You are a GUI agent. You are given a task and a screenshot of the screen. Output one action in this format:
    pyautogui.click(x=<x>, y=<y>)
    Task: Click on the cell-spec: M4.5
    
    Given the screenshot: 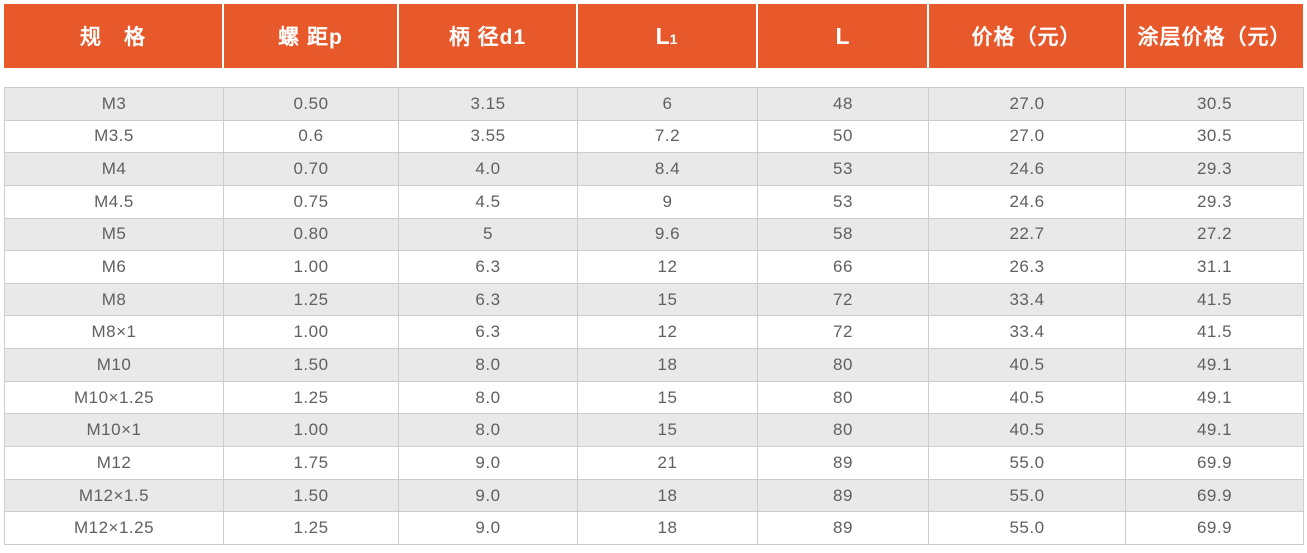 What is the action you would take?
    pyautogui.click(x=114, y=201)
    